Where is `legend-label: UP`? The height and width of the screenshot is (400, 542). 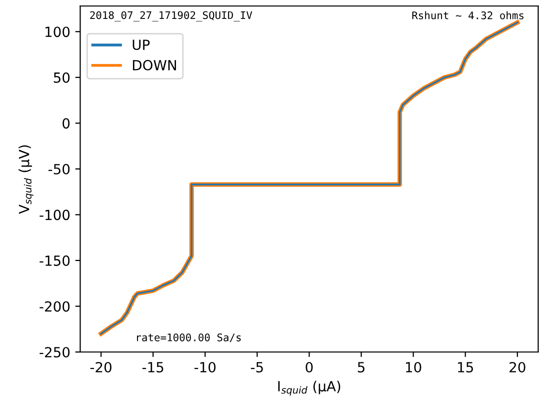 legend-label: UP is located at coordinates (141, 45).